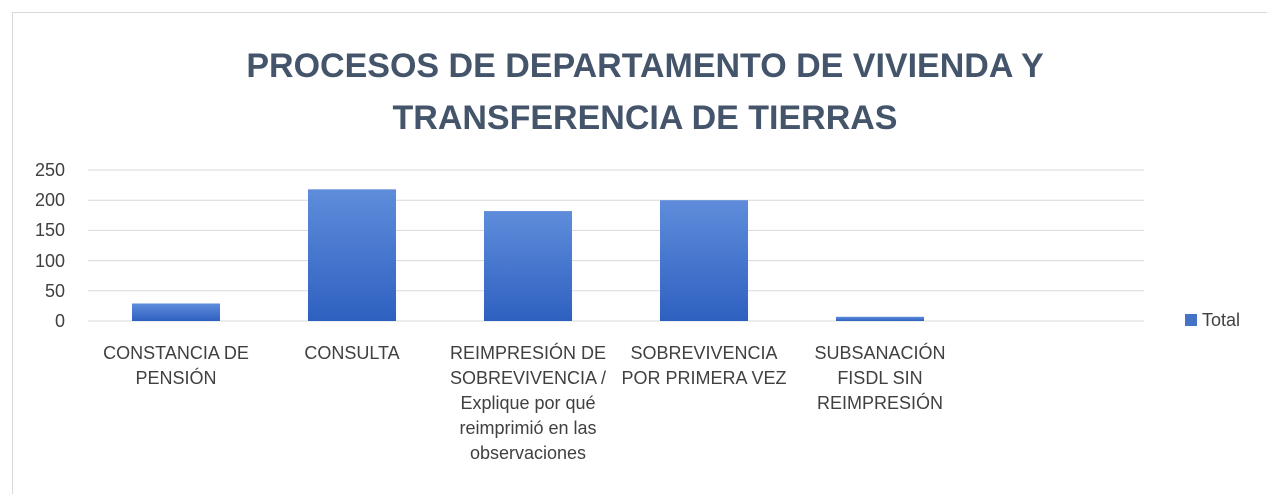  I want to click on y-tick-label: 250, so click(49, 170).